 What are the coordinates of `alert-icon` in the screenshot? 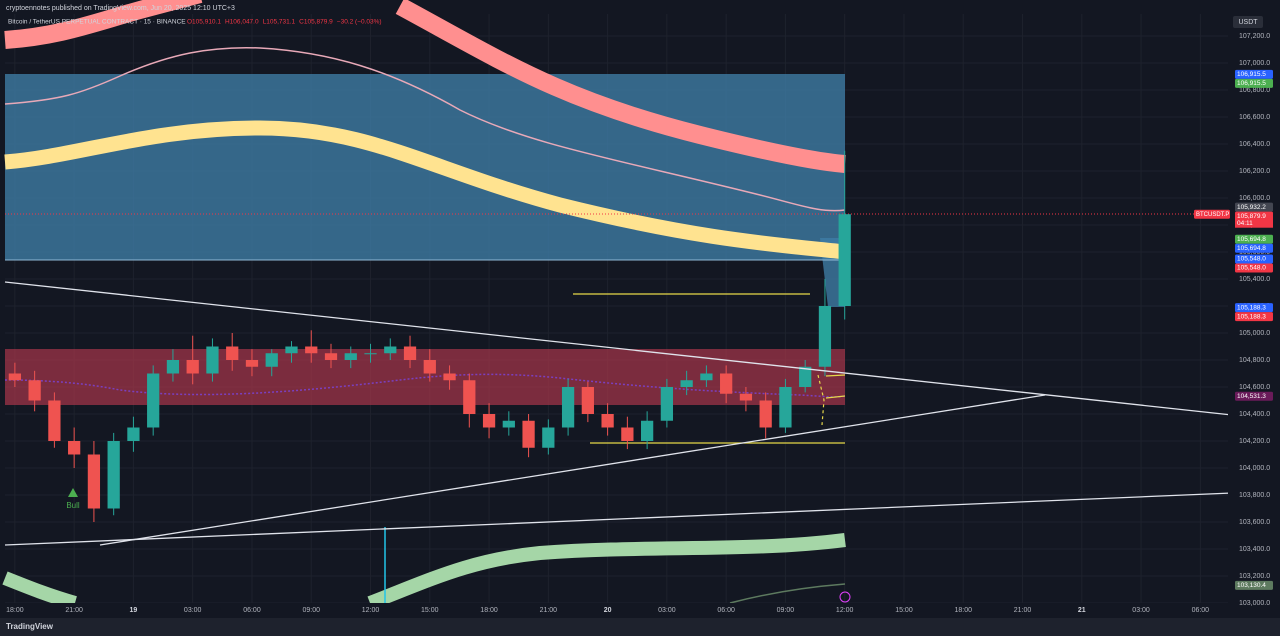 It's located at (845, 597).